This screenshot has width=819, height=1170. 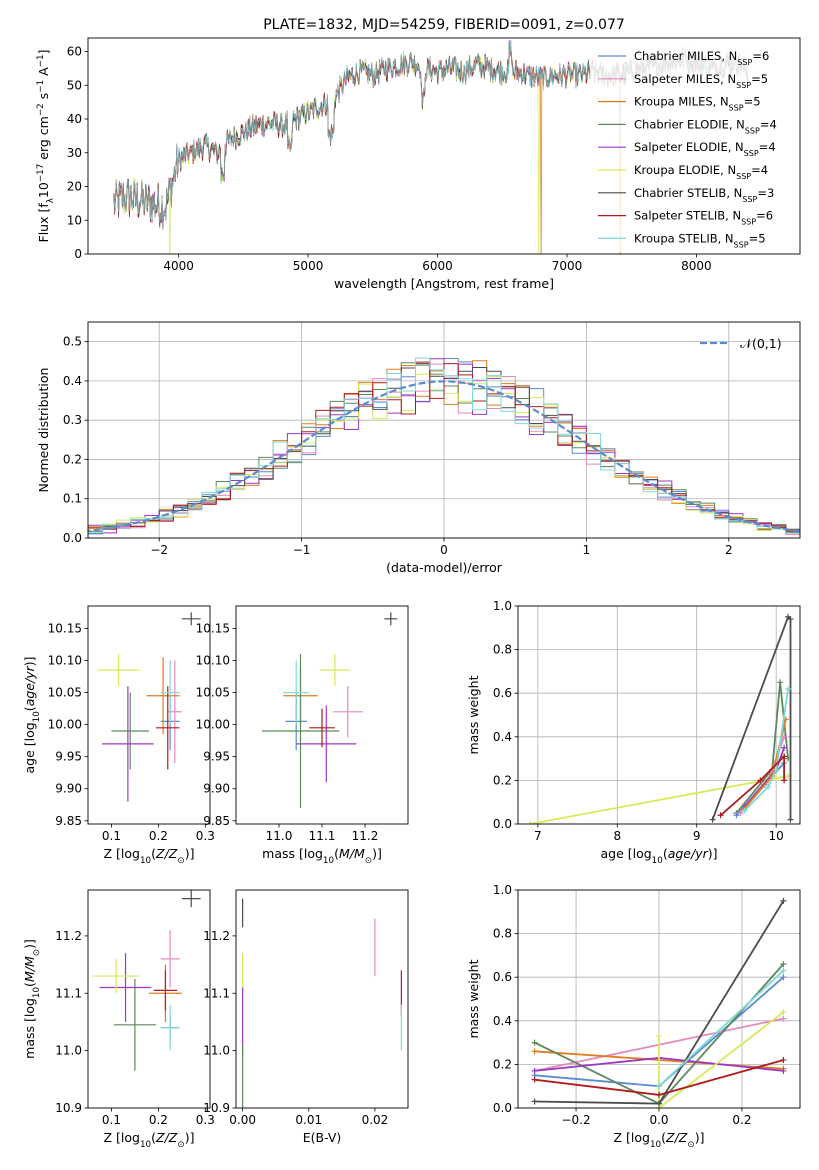 I want to click on y-tick-label: 0.4, so click(x=502, y=737).